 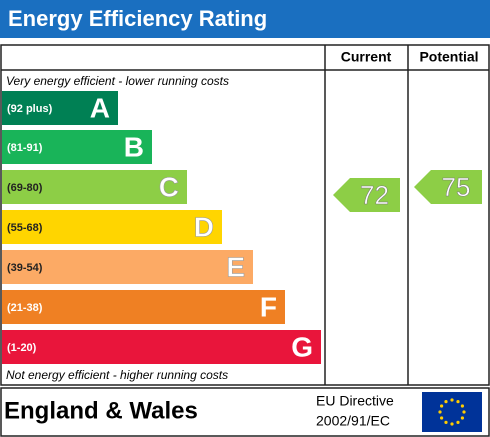 What do you see at coordinates (204, 226) in the screenshot?
I see `band-letter: D` at bounding box center [204, 226].